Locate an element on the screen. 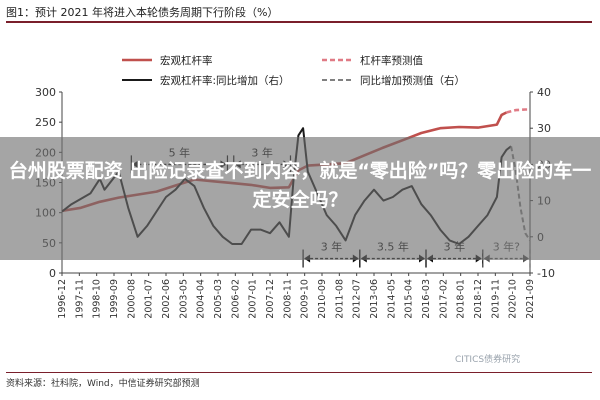  x-tick-label: 2000-08 is located at coordinates (131, 299).